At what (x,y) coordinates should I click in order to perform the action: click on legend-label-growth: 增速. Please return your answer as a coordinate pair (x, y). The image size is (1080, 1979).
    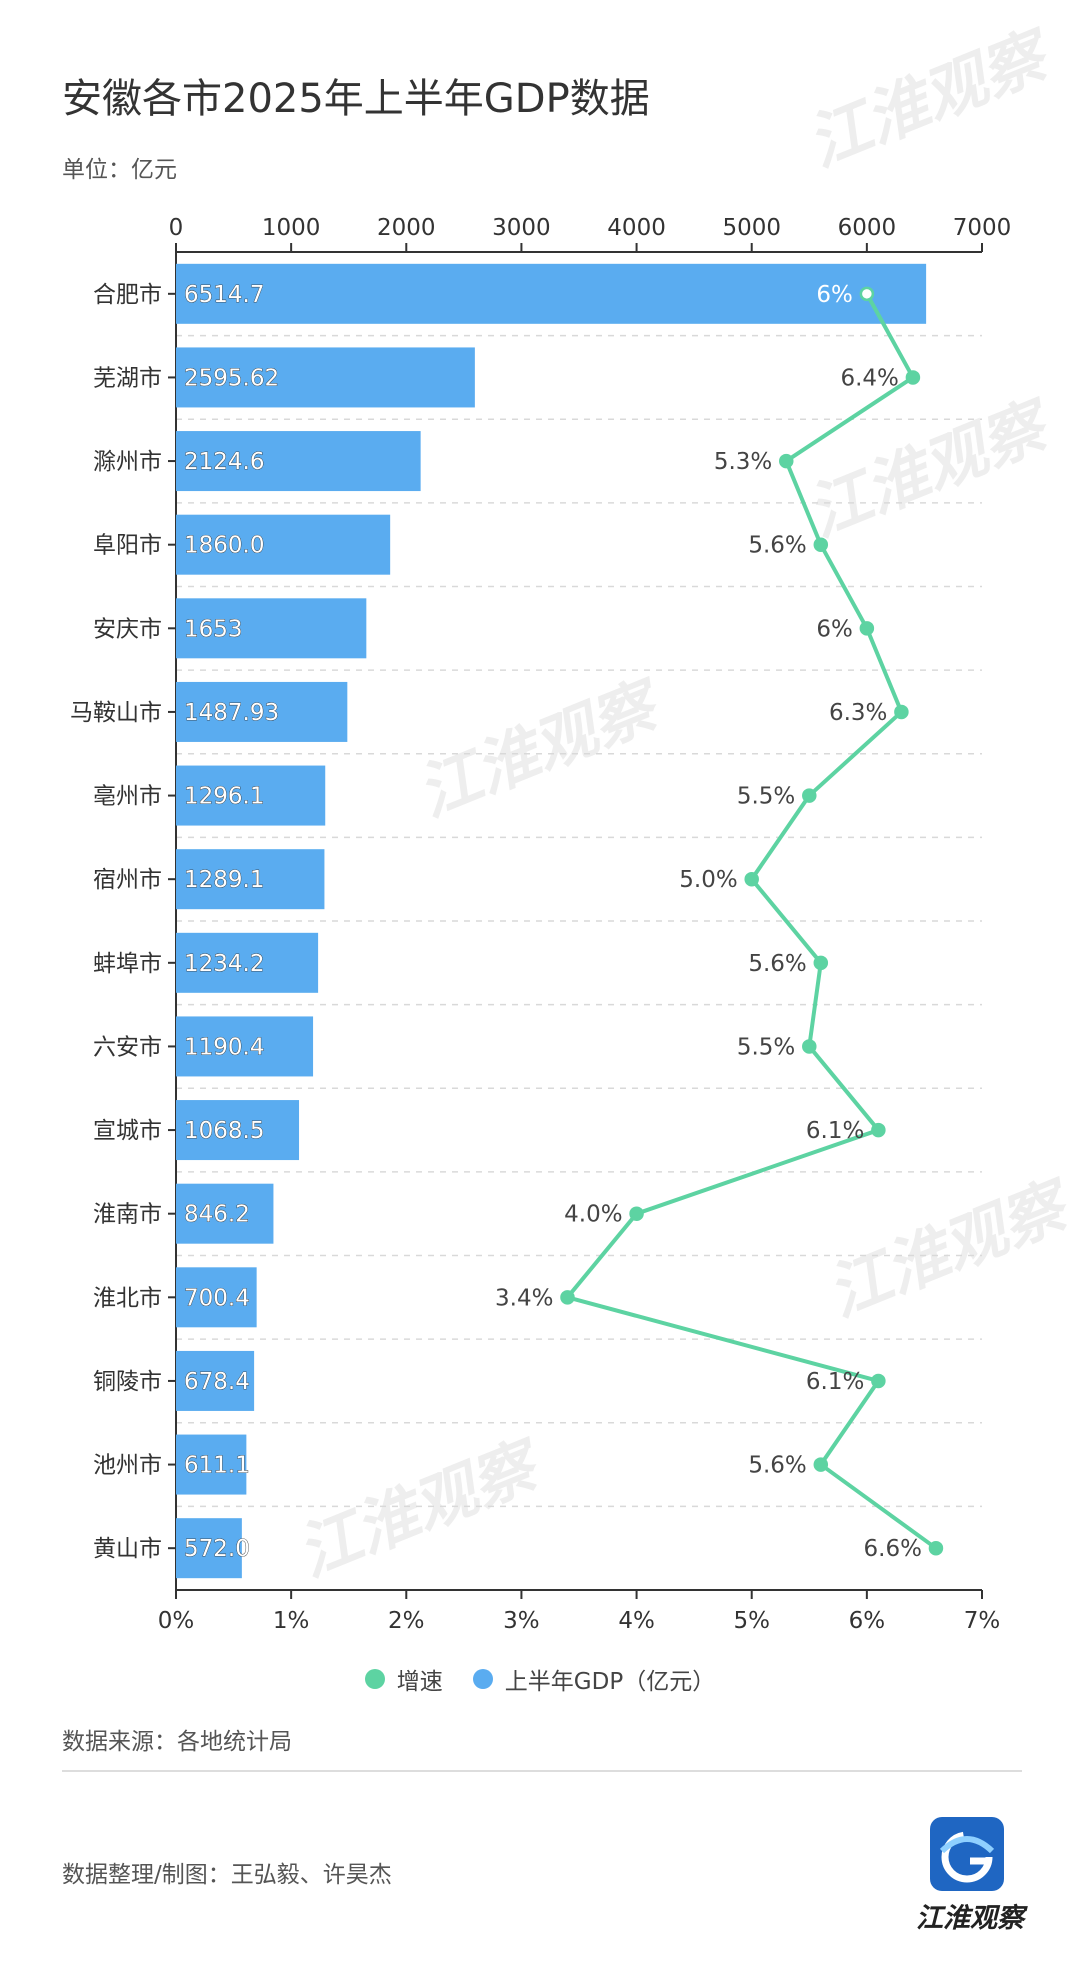
    Looking at the image, I should click on (419, 1682).